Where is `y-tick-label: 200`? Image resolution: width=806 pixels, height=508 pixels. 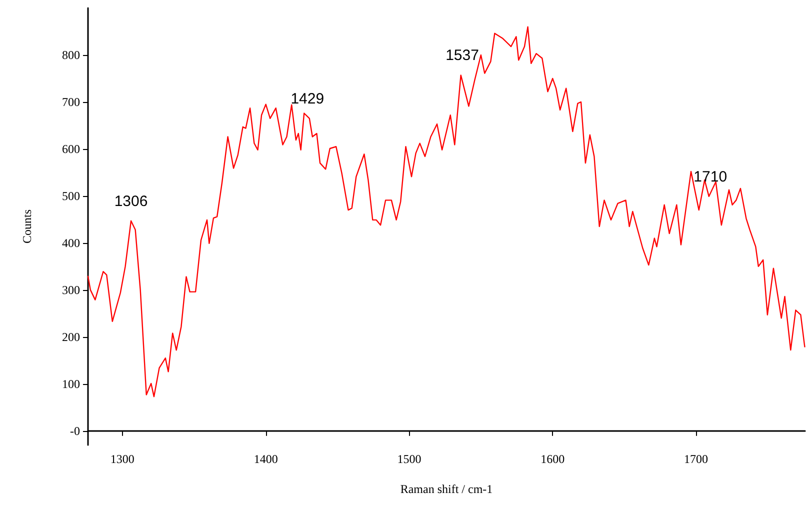 y-tick-label: 200 is located at coordinates (71, 337).